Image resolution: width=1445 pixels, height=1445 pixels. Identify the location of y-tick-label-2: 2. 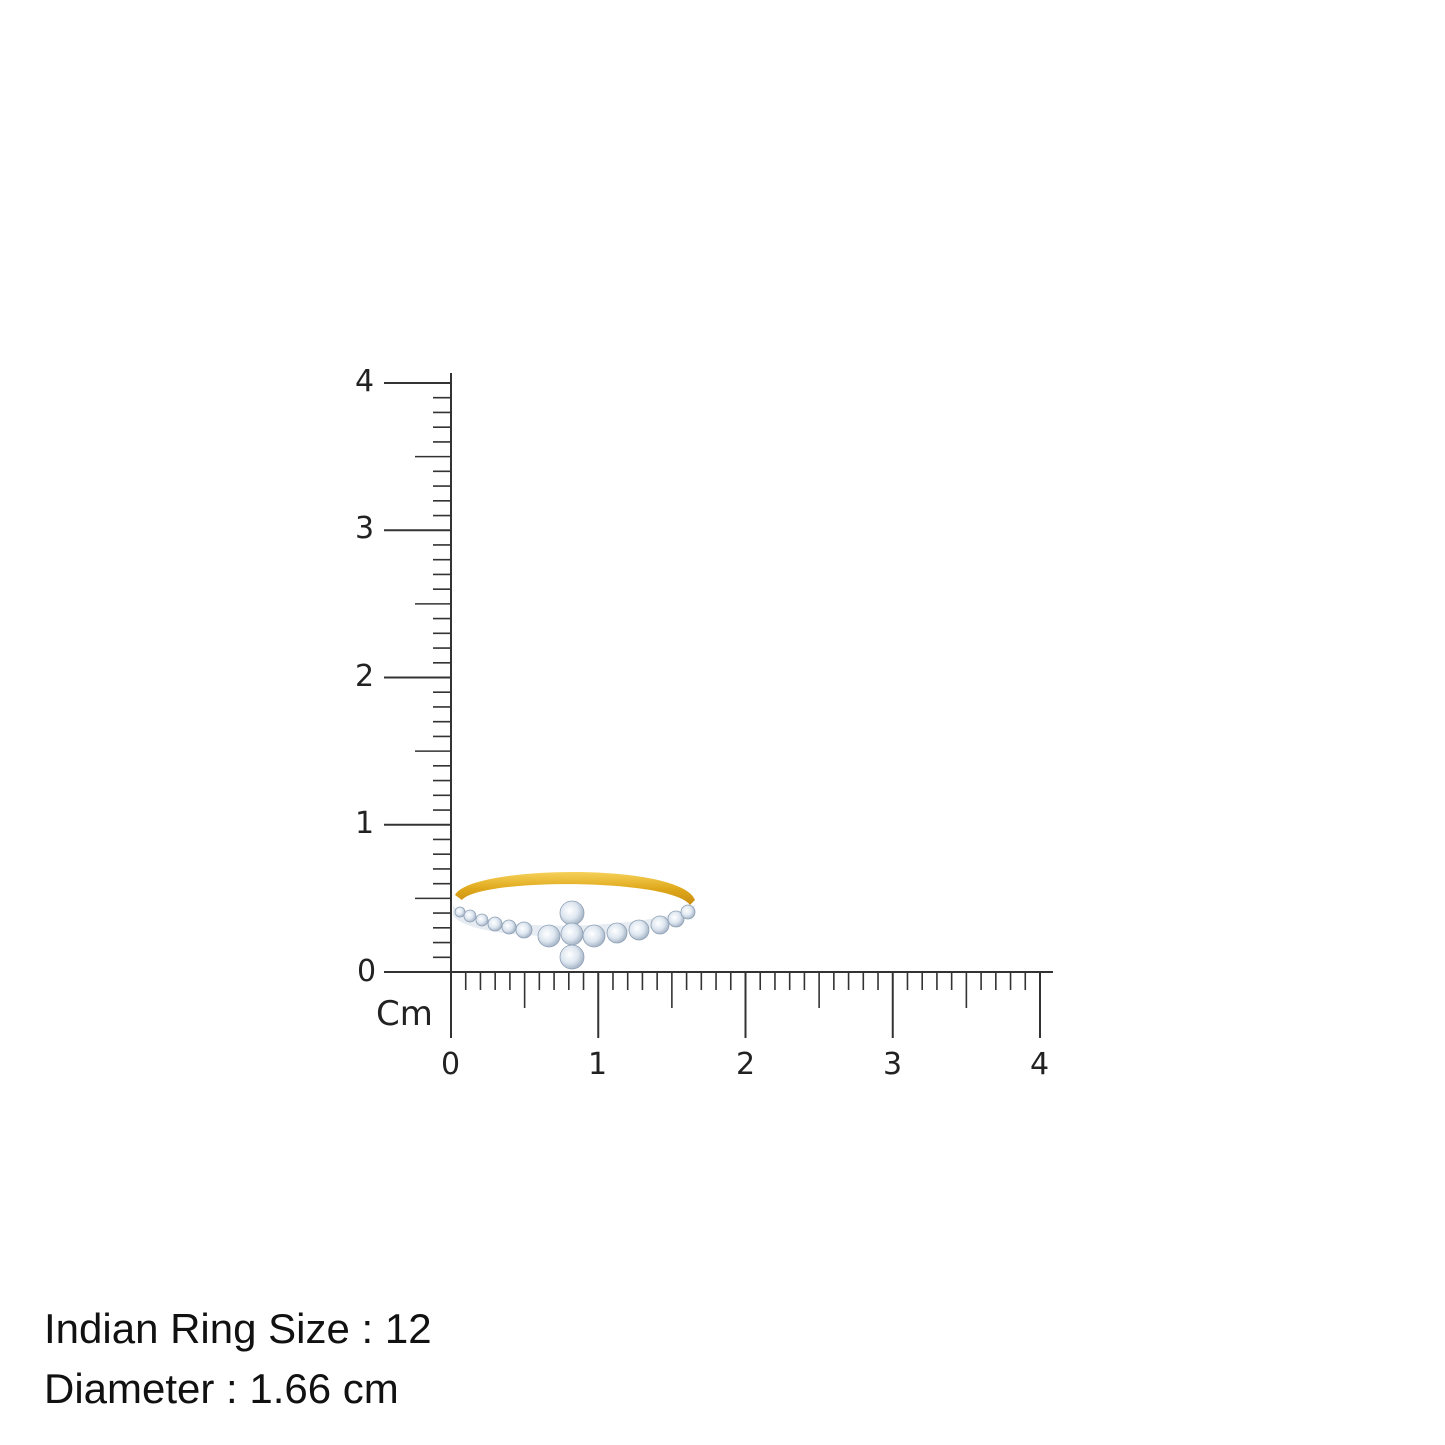
(365, 676).